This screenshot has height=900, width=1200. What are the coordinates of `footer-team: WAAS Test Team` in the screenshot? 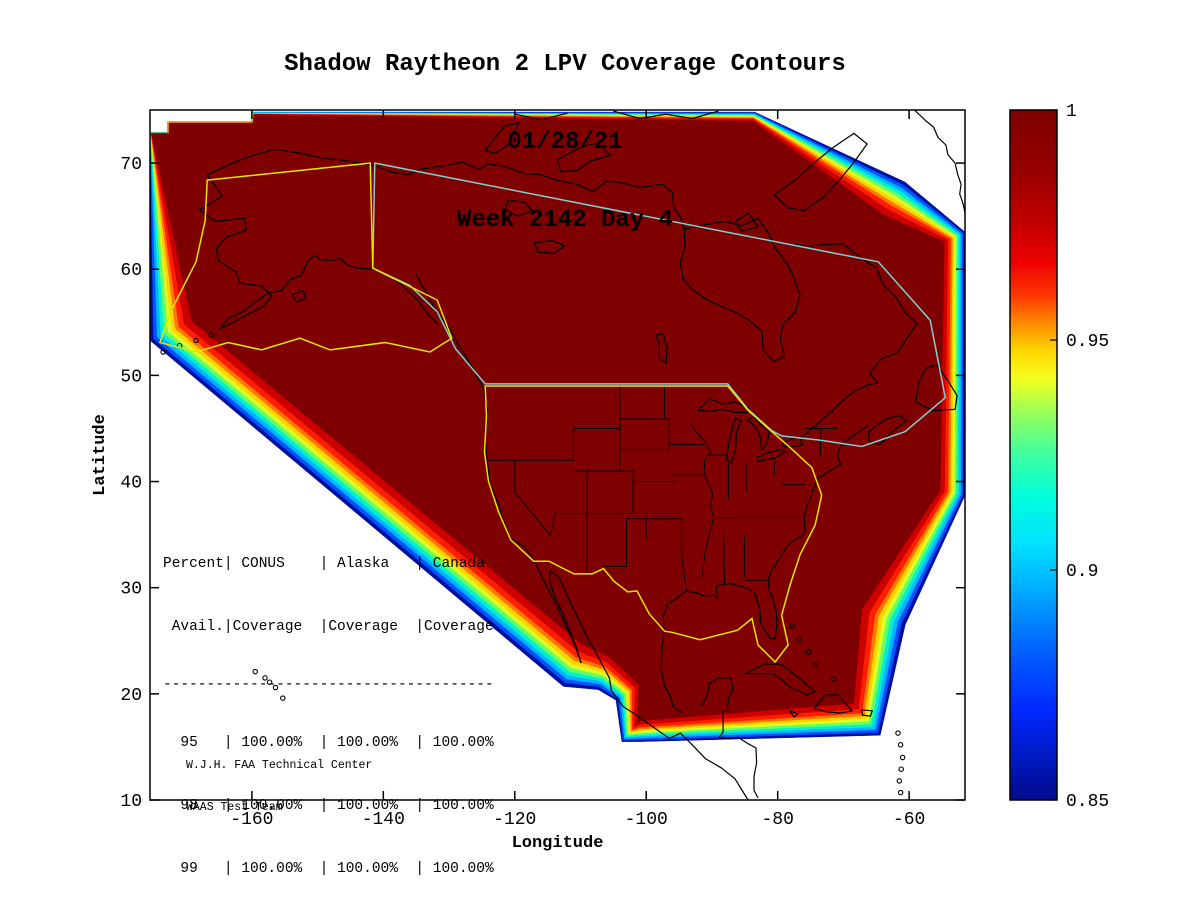 It's located at (234, 807).